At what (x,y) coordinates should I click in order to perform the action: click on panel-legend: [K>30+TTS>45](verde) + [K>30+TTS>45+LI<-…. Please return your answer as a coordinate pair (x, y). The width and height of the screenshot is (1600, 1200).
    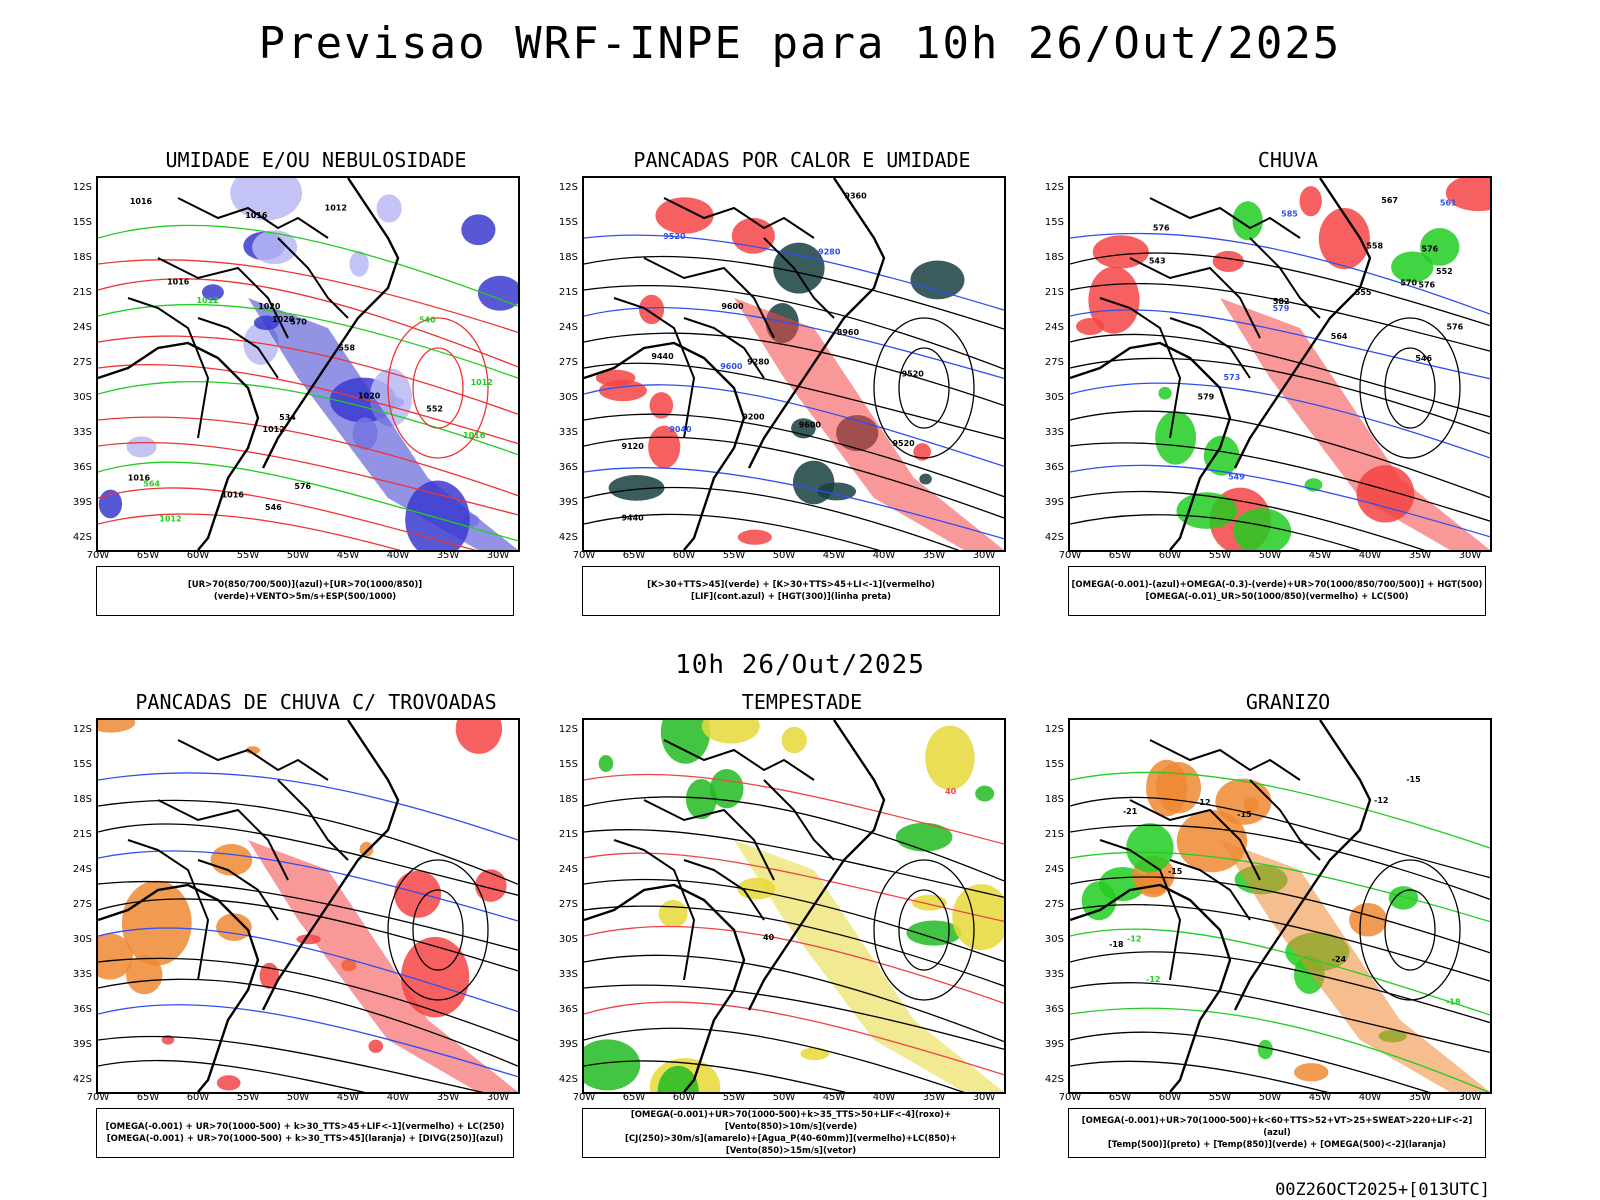
    Looking at the image, I should click on (791, 591).